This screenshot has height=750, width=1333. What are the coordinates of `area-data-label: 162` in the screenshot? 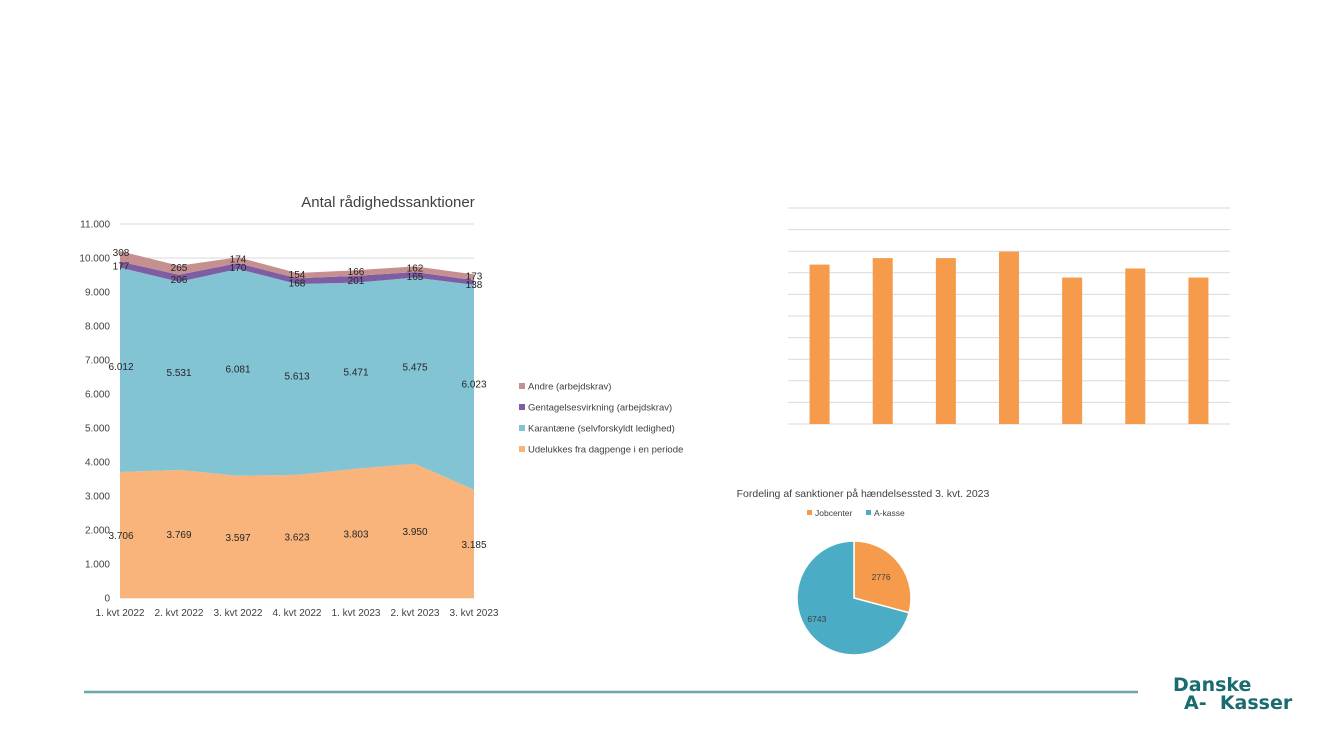 It's located at (415, 268).